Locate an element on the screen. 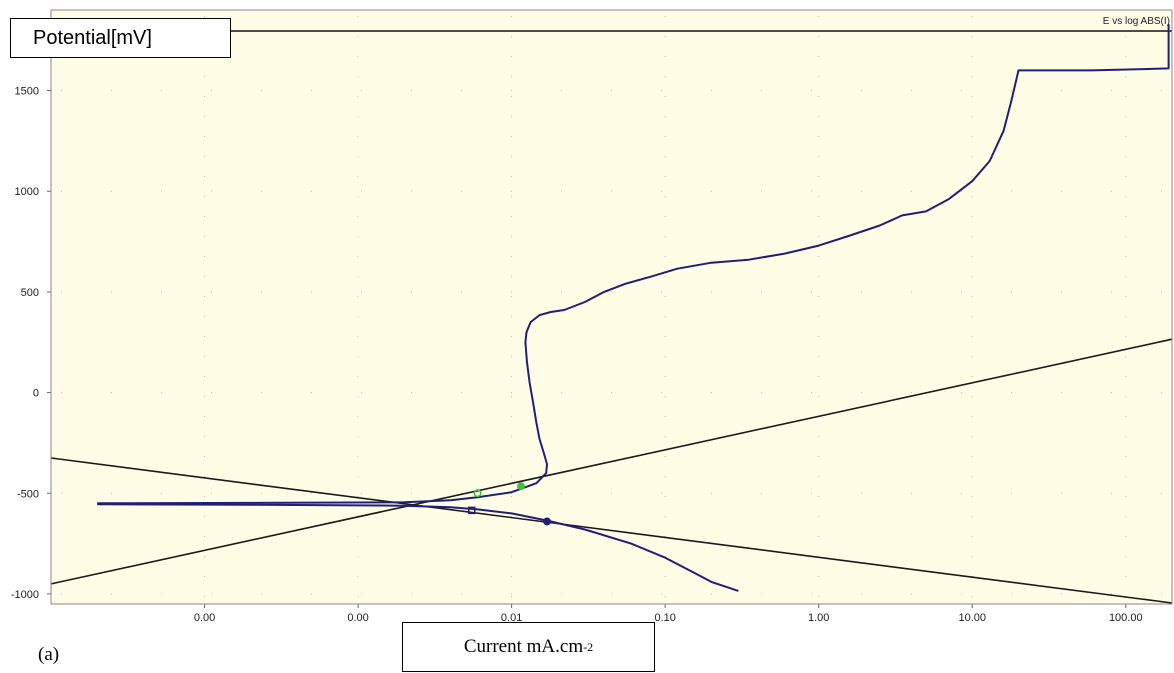  data-markers is located at coordinates (509, 504).